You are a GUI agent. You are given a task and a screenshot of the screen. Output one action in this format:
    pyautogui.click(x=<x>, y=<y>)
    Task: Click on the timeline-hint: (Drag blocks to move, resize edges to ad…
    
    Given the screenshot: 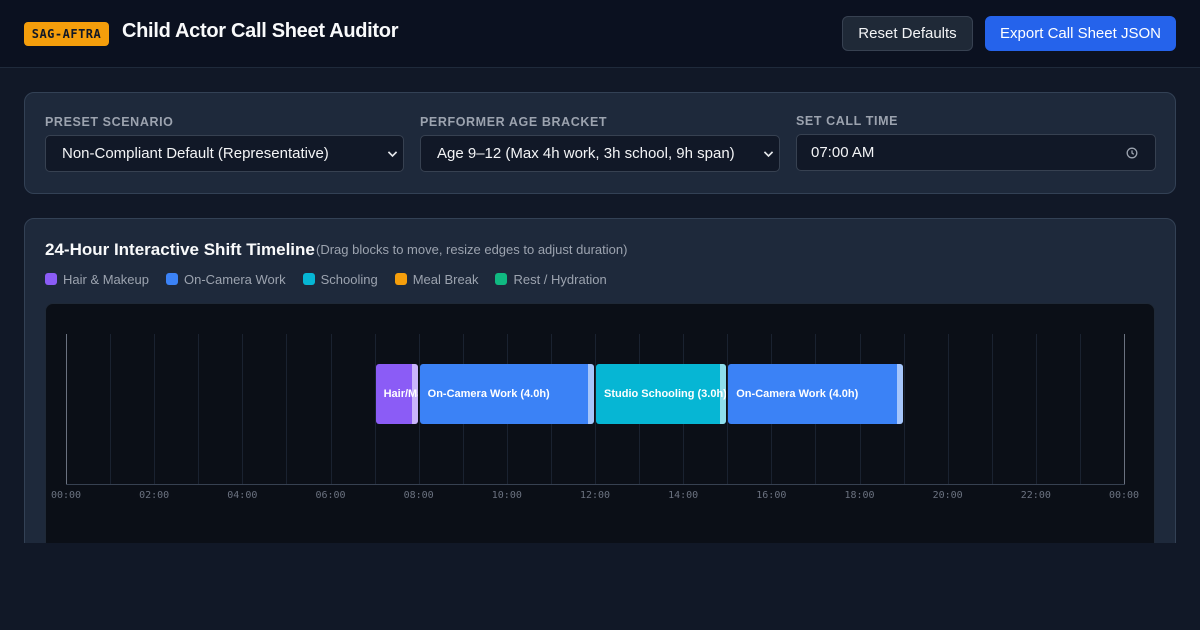 What is the action you would take?
    pyautogui.click(x=472, y=249)
    